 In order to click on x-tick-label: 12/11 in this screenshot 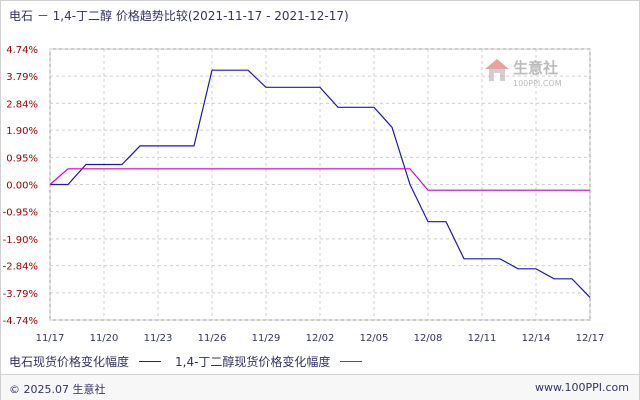, I will do `click(482, 338)`.